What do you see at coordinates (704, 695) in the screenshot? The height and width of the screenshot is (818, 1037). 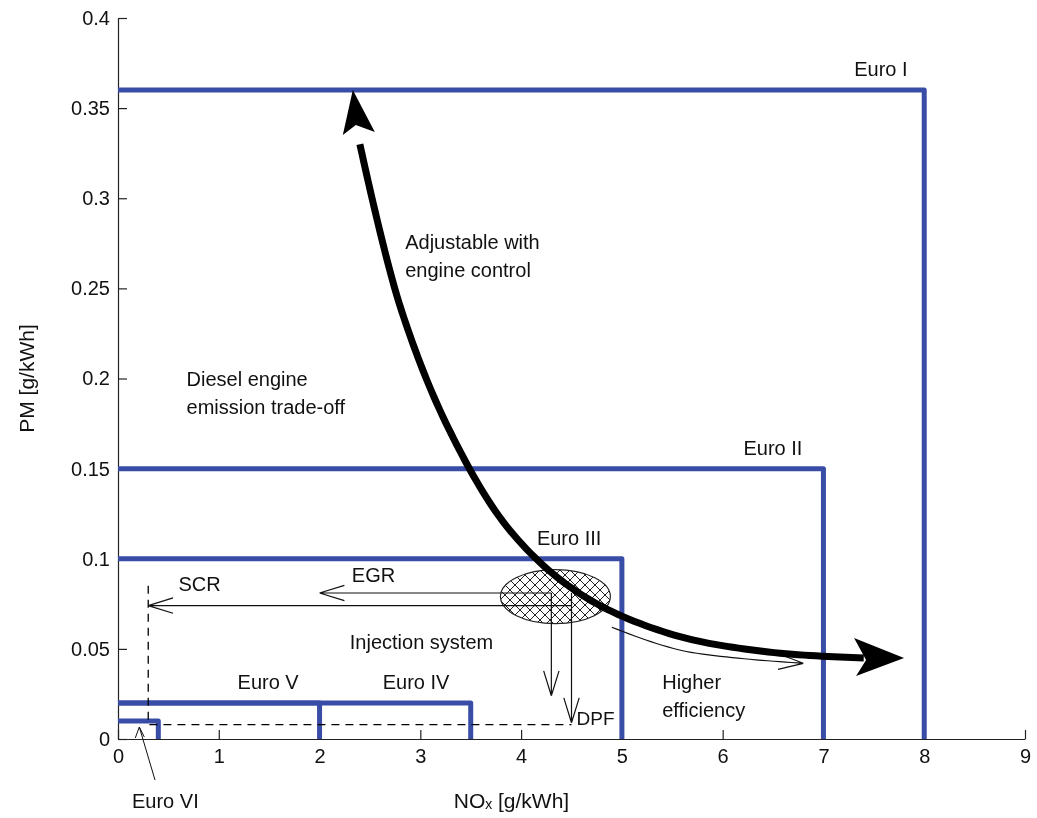 I see `annotation: Higher efficiency` at bounding box center [704, 695].